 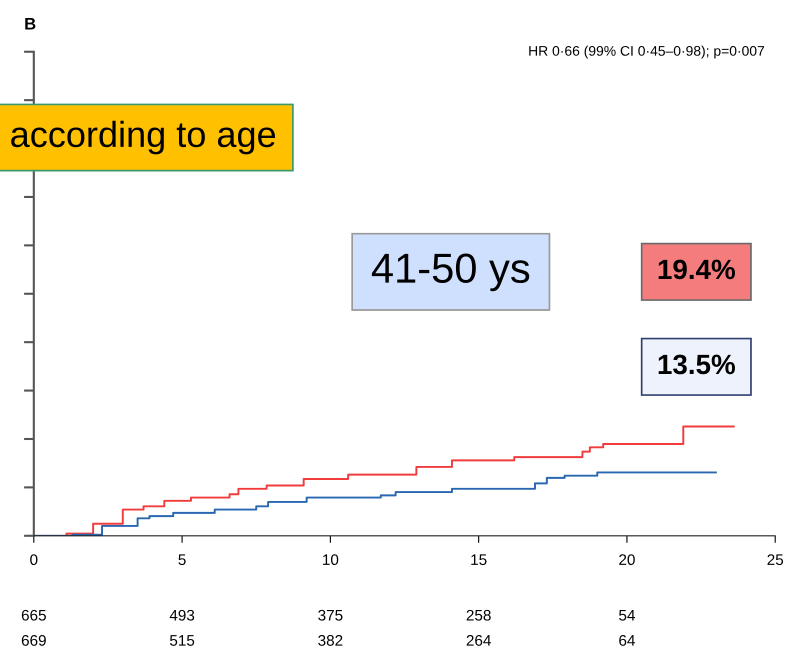 What do you see at coordinates (627, 560) in the screenshot?
I see `x-tick-label: 20` at bounding box center [627, 560].